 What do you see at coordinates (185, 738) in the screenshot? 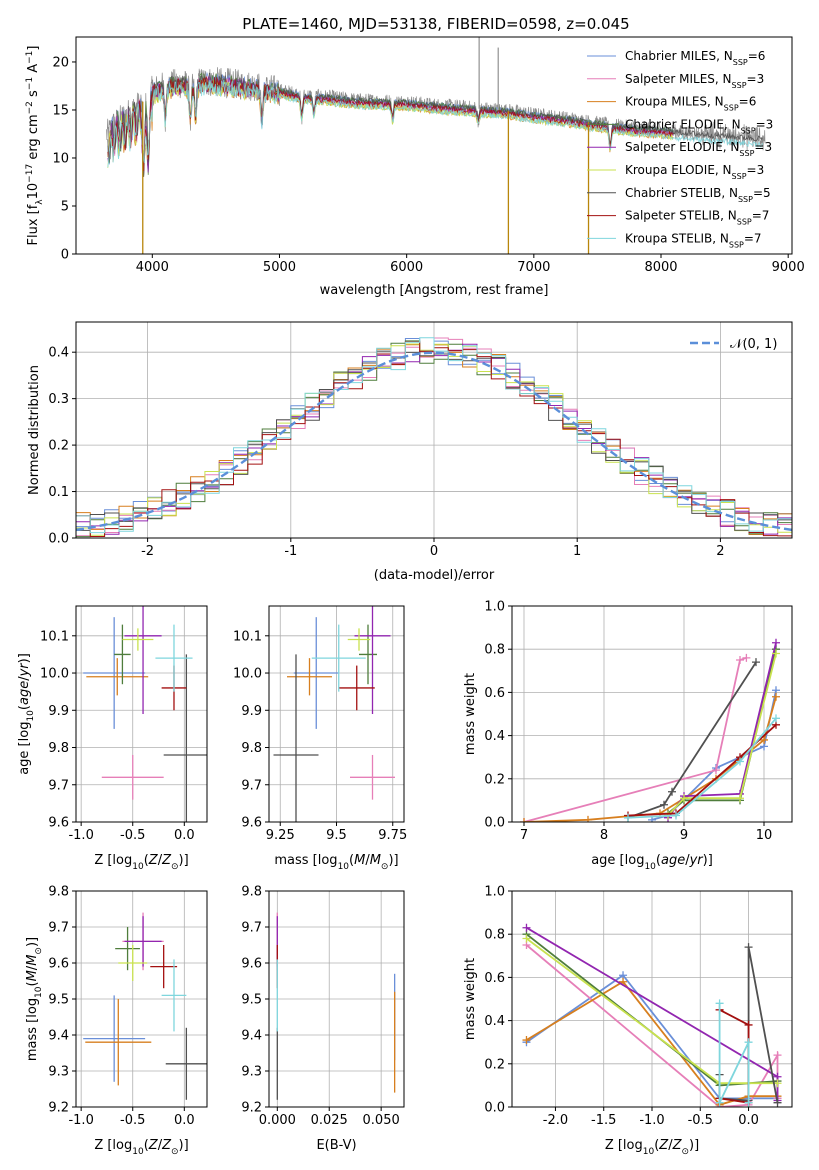
I see `point-chabrier-stelib` at bounding box center [185, 738].